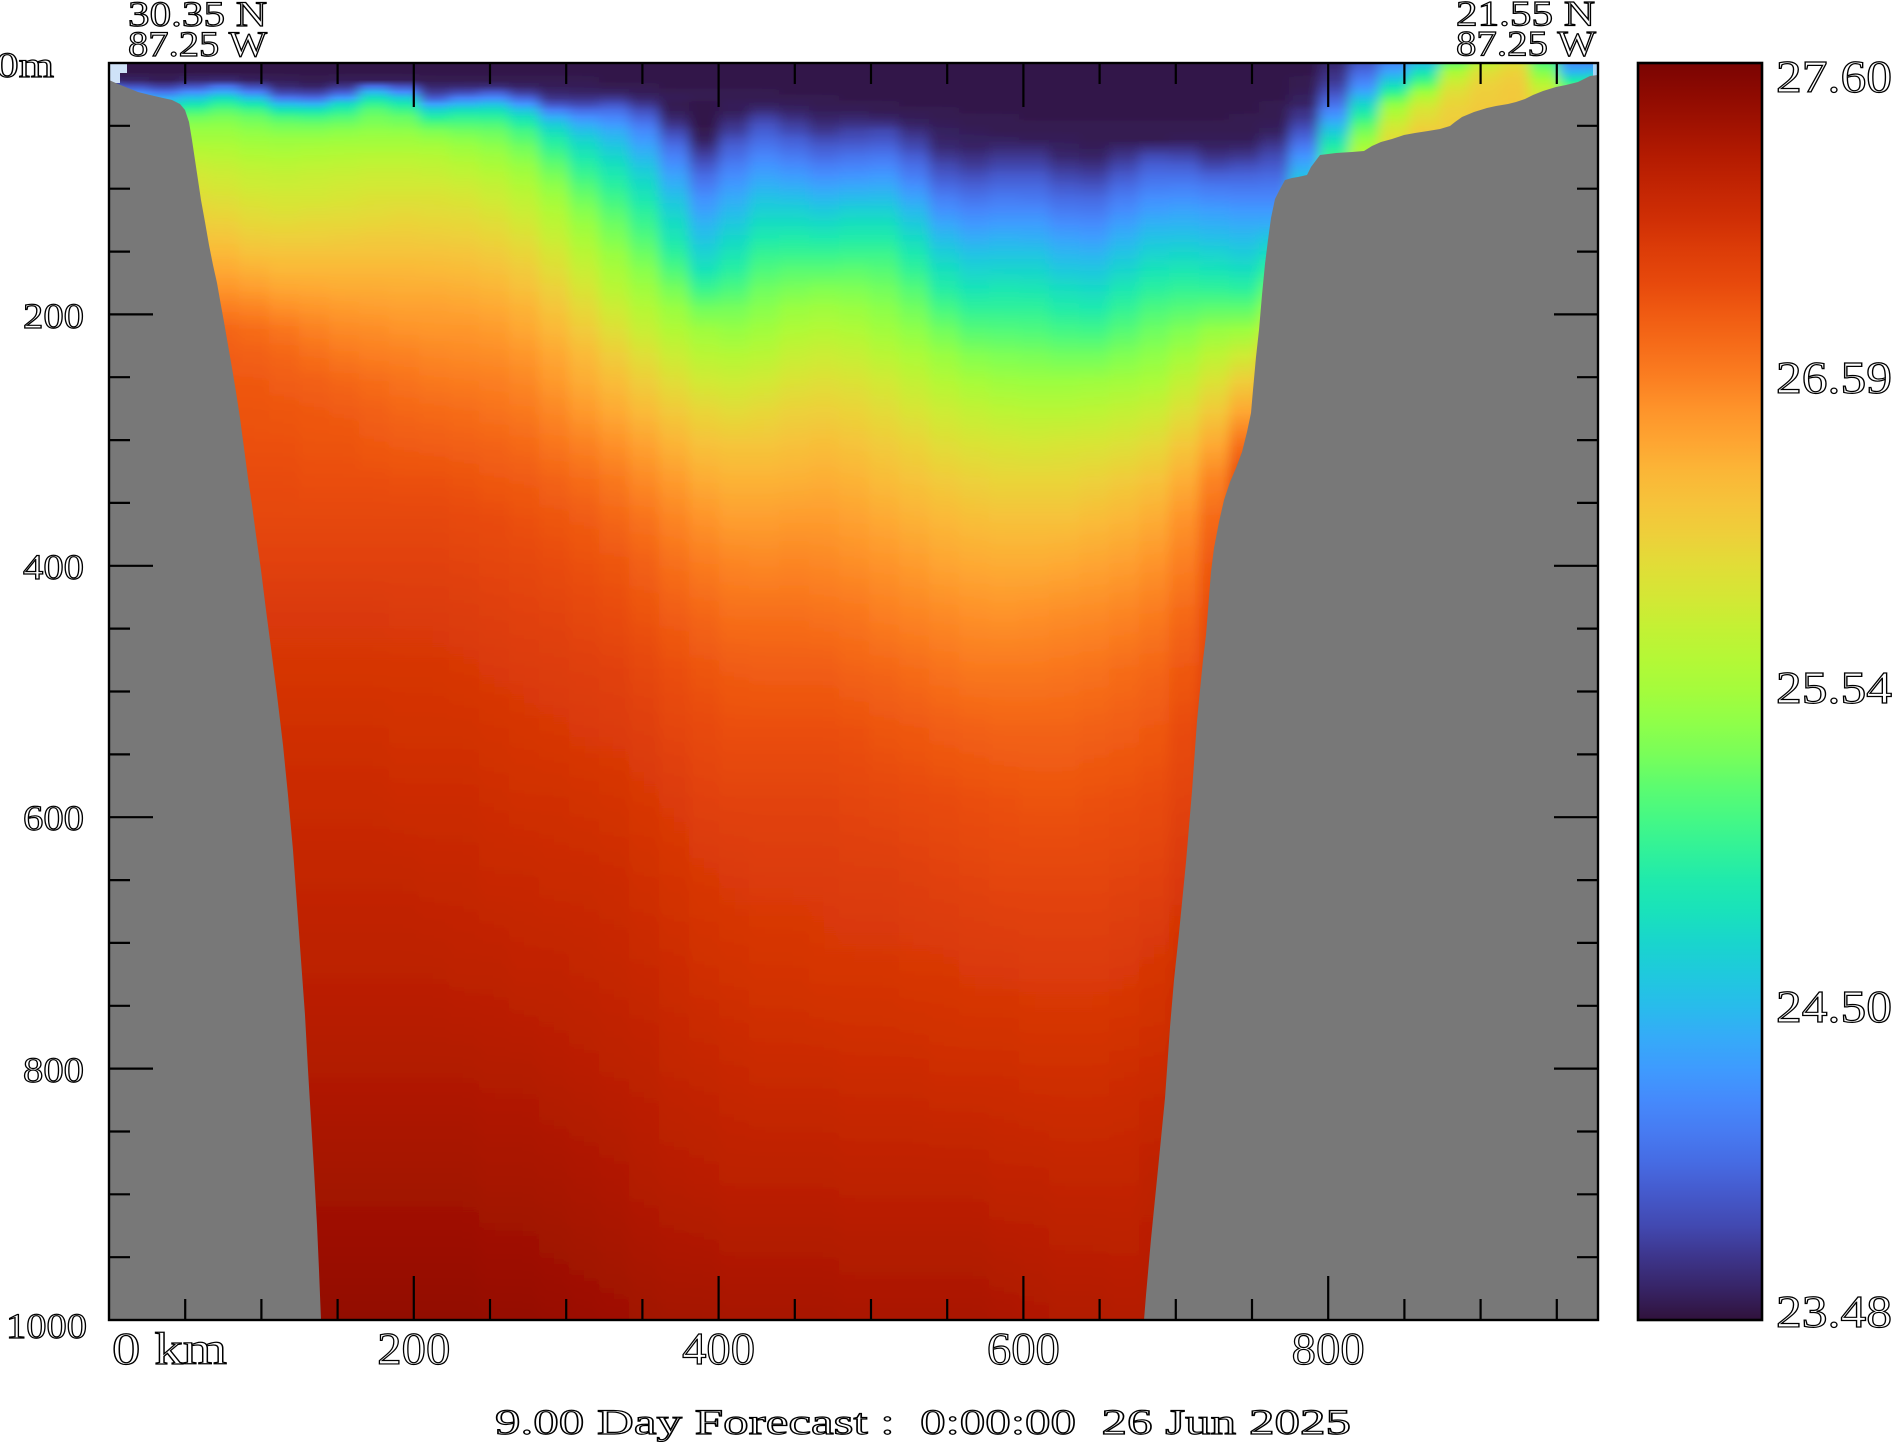 The image size is (1892, 1442). What do you see at coordinates (923, 1422) in the screenshot?
I see `svg-text:9.00 Day Forecast : 0:00:00: 9.00 Day Forecast : 0:00:00 26 Jun 2025` at bounding box center [923, 1422].